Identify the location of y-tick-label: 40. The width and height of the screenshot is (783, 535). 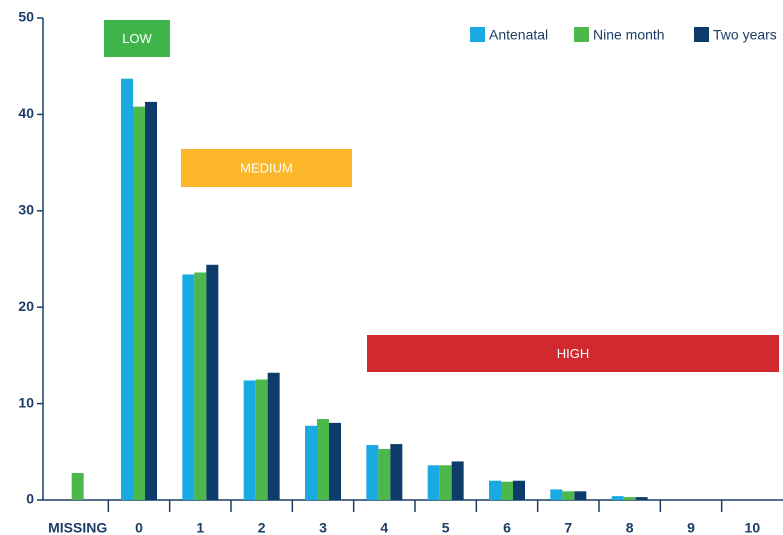
(26, 113).